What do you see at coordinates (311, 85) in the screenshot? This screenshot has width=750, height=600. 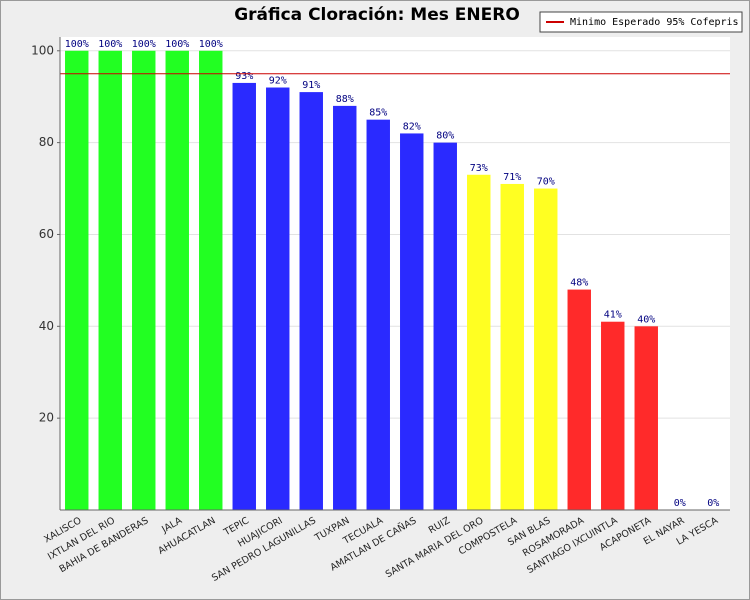 I see `value-label: 91%` at bounding box center [311, 85].